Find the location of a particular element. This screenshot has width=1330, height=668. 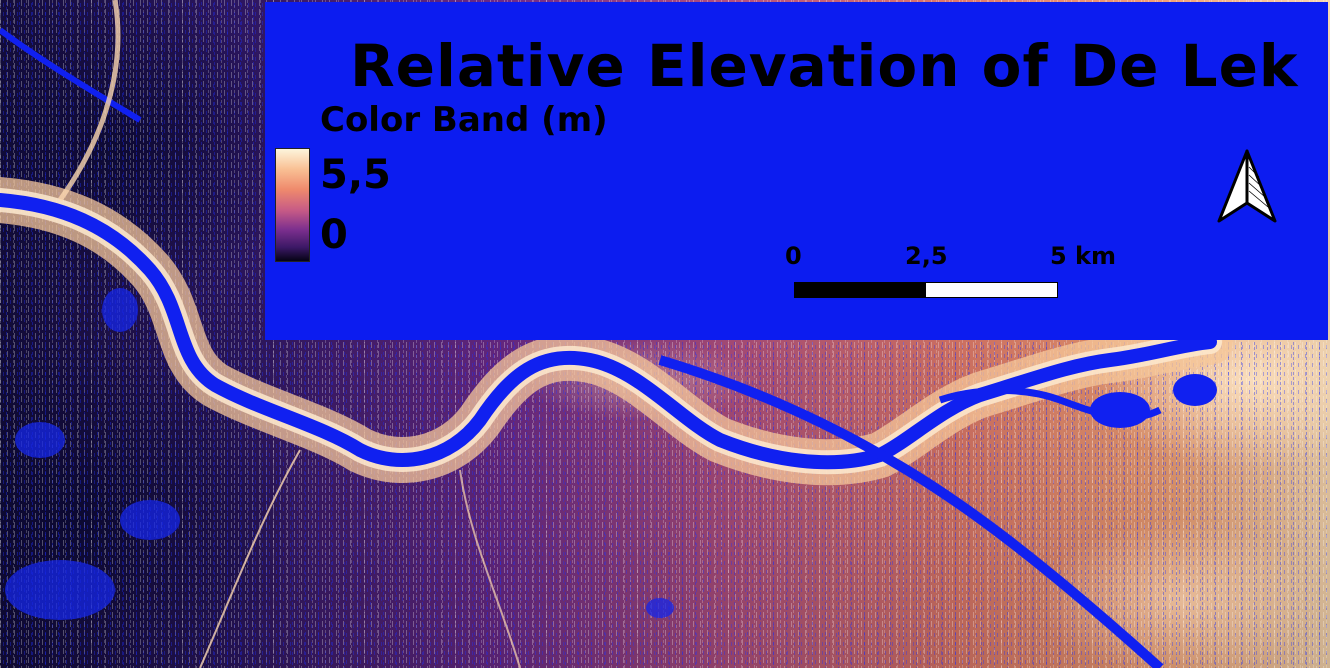

legend-band-title: Color Band (m) is located at coordinates (464, 120).